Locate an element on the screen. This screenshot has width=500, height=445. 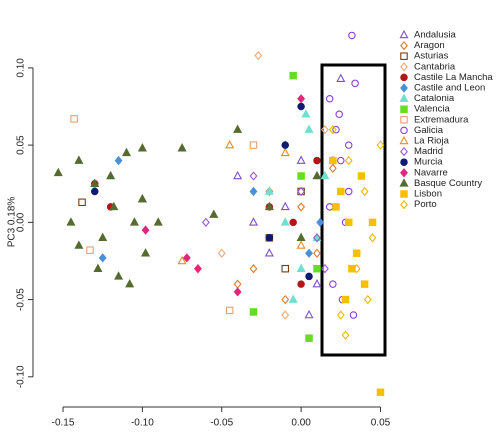
y-tick-label: -0.10 is located at coordinates (21, 376).